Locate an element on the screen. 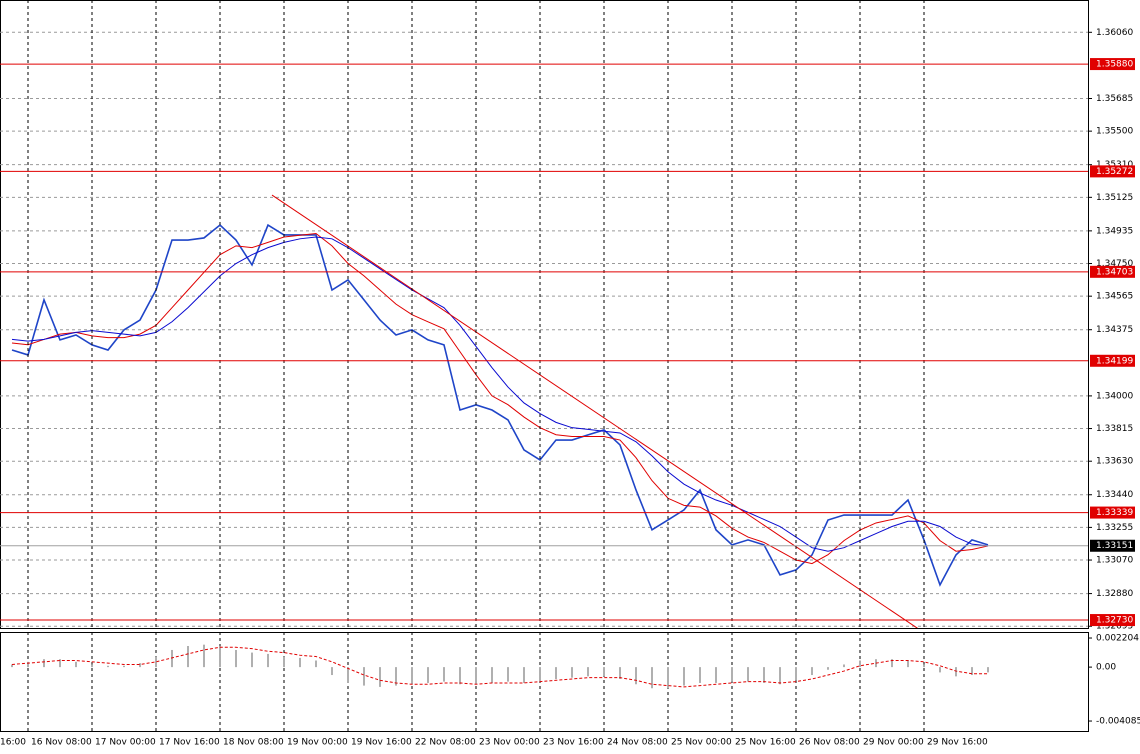 This screenshot has height=754, width=1140. y-tick-label: 1.34935 is located at coordinates (1114, 231).